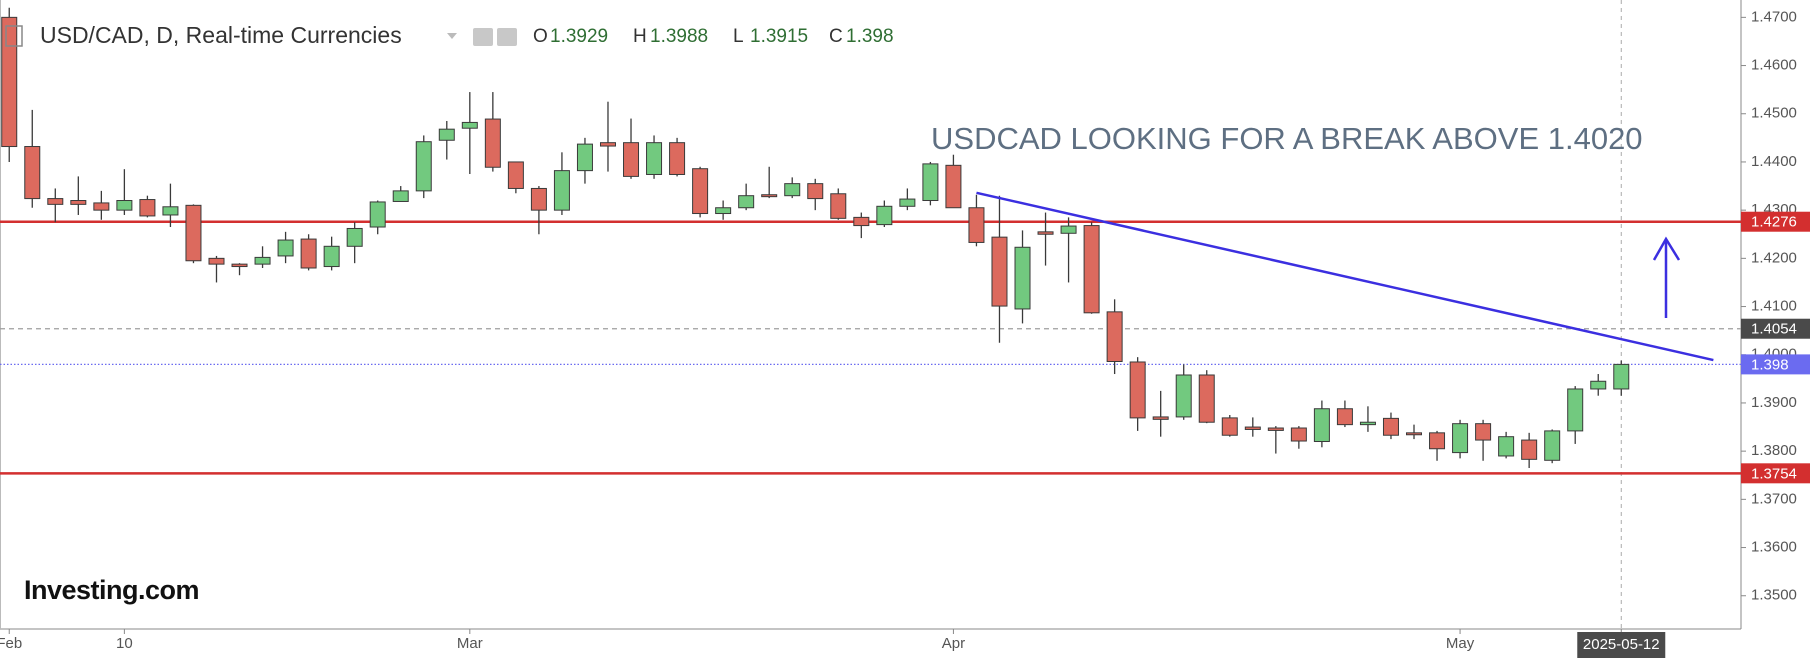  Describe the element at coordinates (1345, 276) in the screenshot. I see `trendline` at that location.